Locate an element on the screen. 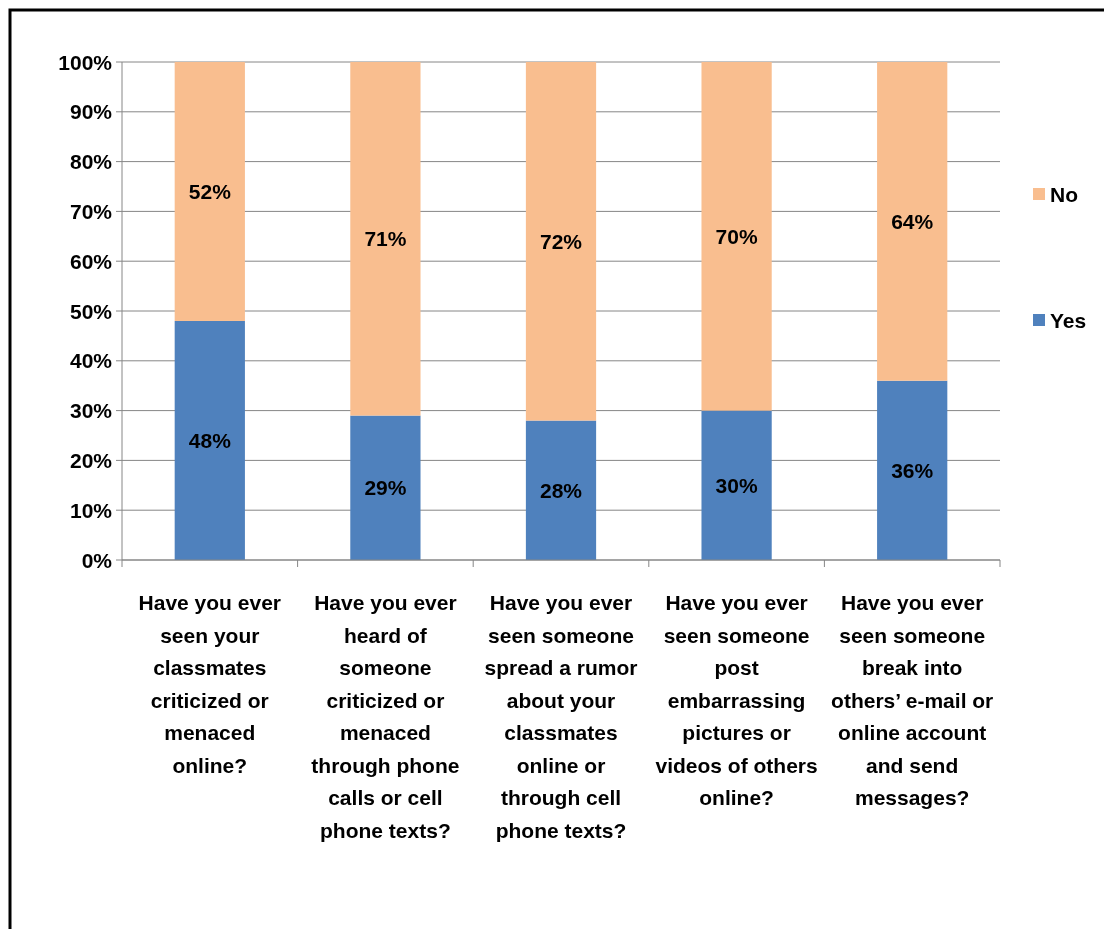  y-tick-label: 30% is located at coordinates (91, 411).